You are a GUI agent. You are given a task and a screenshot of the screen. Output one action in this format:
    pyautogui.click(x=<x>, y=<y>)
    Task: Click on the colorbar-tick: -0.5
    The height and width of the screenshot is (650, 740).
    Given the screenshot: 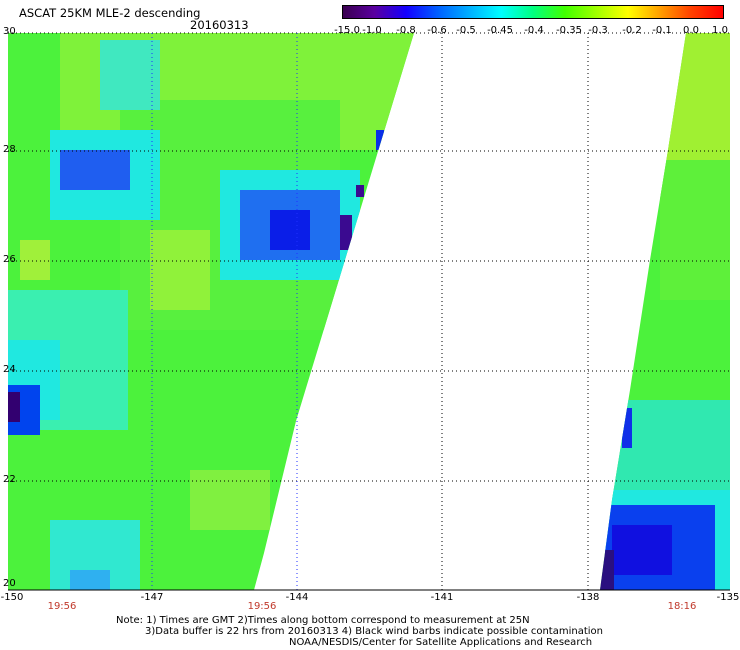 What is the action you would take?
    pyautogui.click(x=466, y=30)
    